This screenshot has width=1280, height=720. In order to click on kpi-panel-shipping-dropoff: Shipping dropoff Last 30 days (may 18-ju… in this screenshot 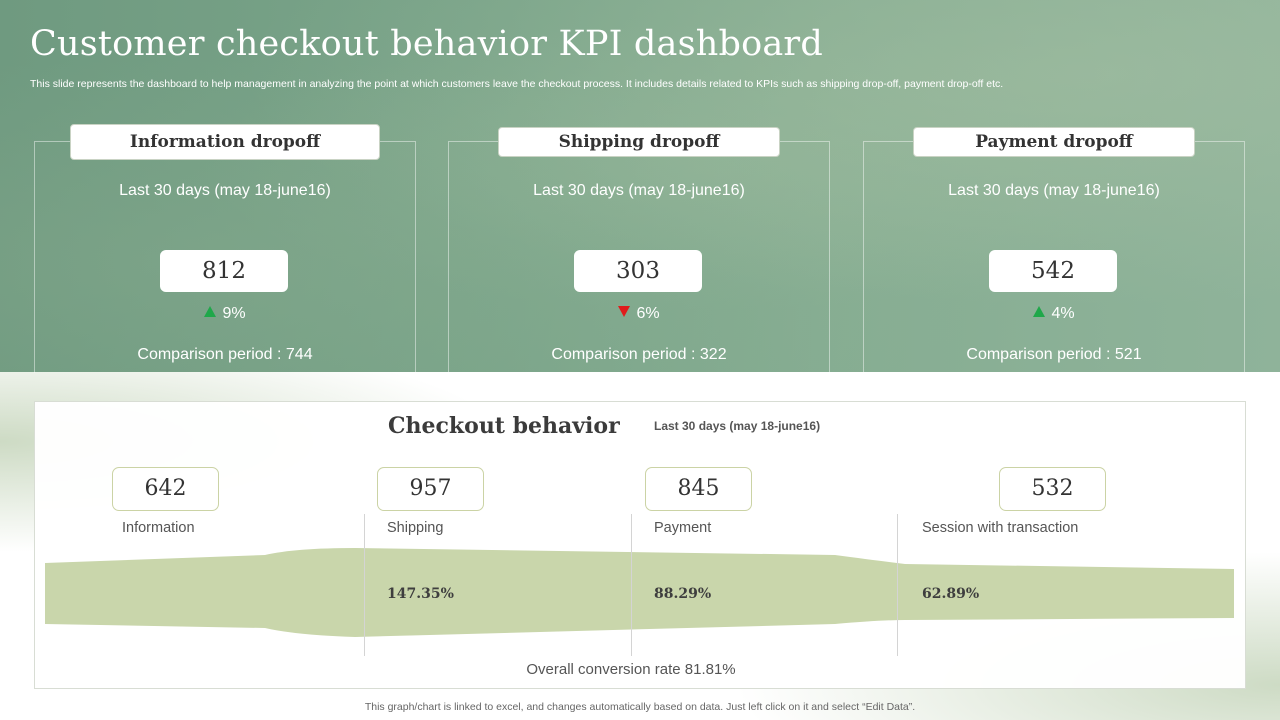, I will do `click(639, 250)`.